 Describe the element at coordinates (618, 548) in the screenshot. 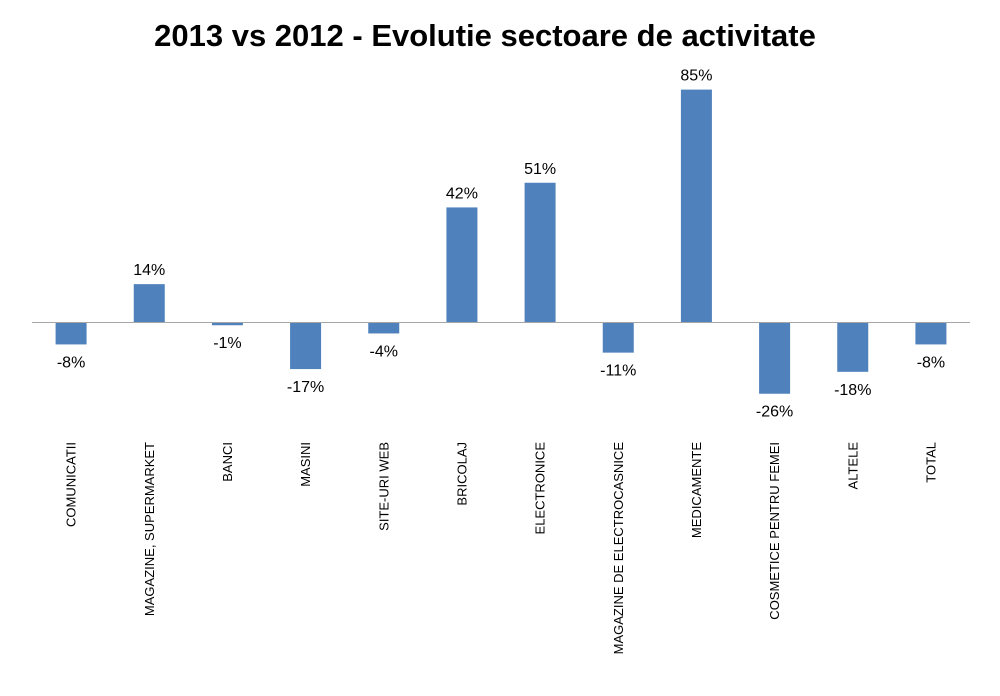

I see `category-label: MAGAZINE DE ELECTROCASNICE` at that location.